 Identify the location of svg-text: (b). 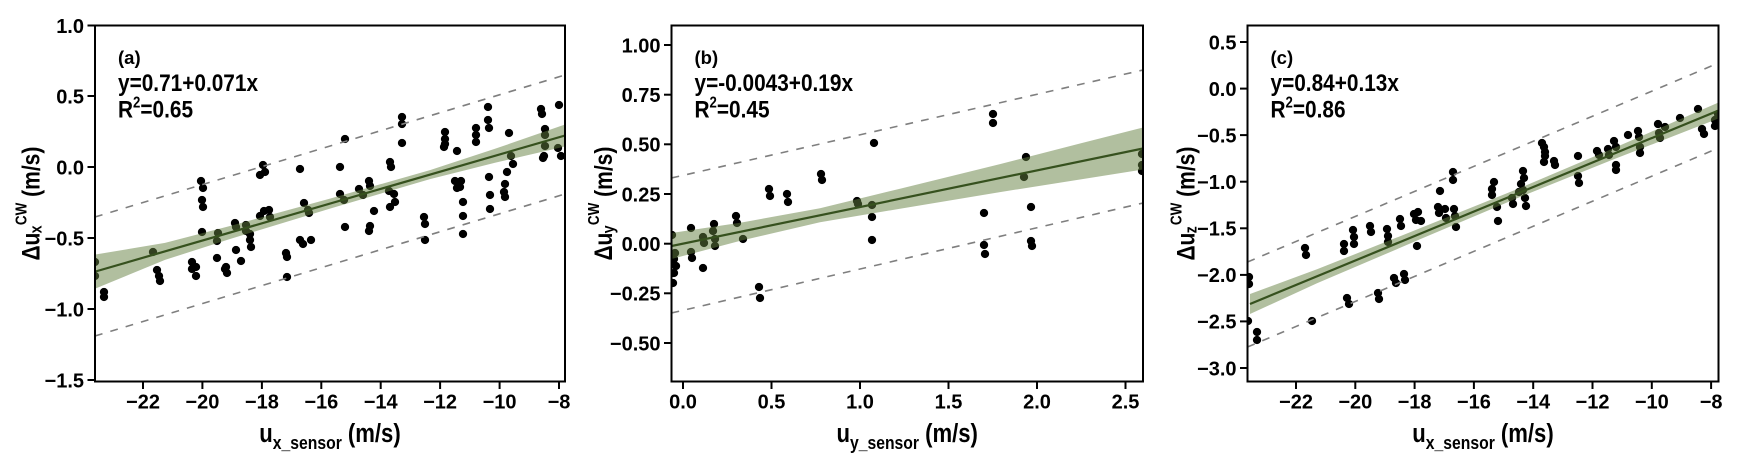
(707, 57).